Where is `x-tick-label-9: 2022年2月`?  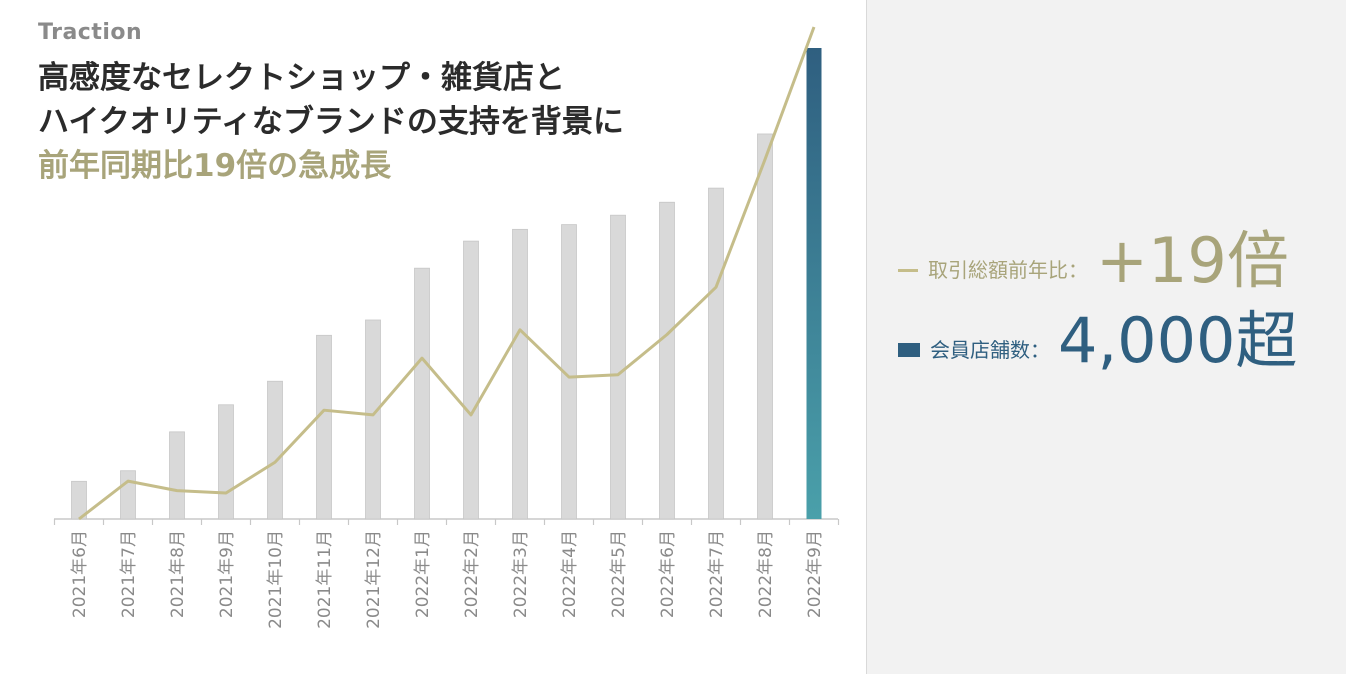
x-tick-label-9: 2022年2月 is located at coordinates (472, 574).